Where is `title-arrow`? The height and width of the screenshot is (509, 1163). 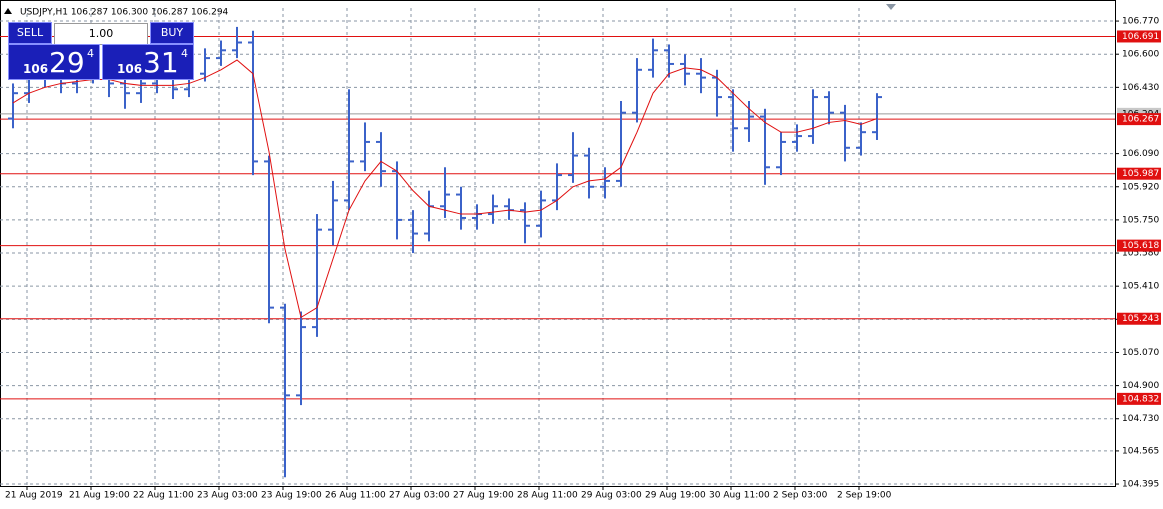 title-arrow is located at coordinates (8, 11).